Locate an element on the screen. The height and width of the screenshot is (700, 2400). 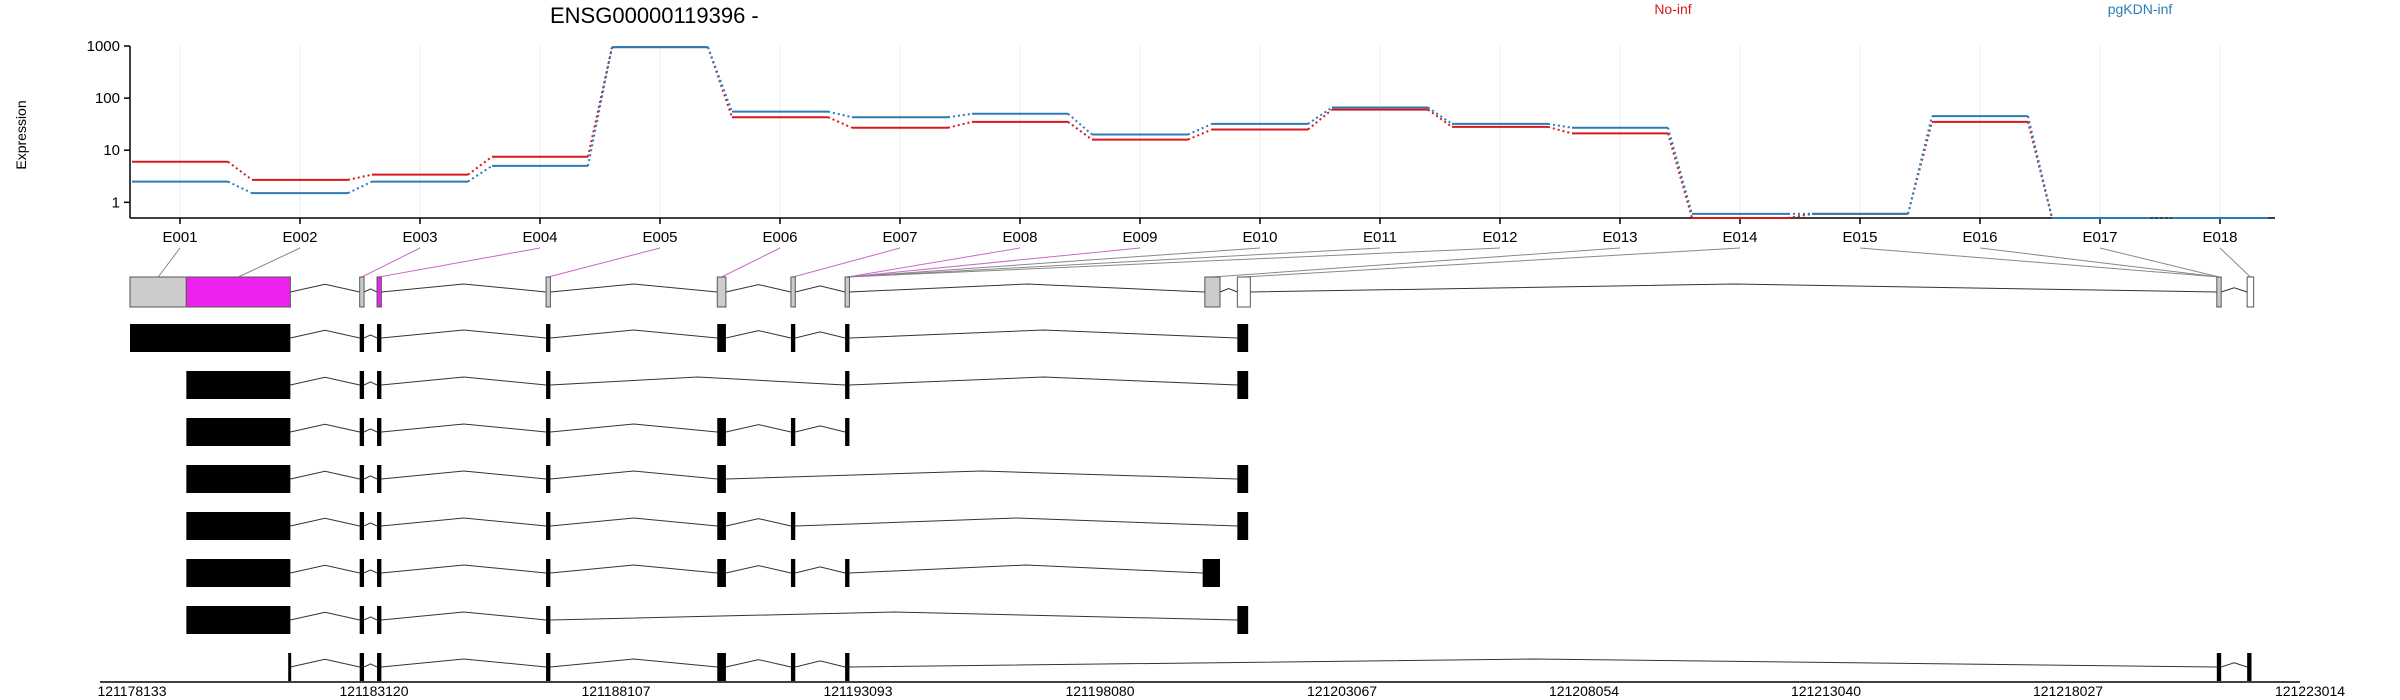
x-tick-label: E003 is located at coordinates (419, 237).